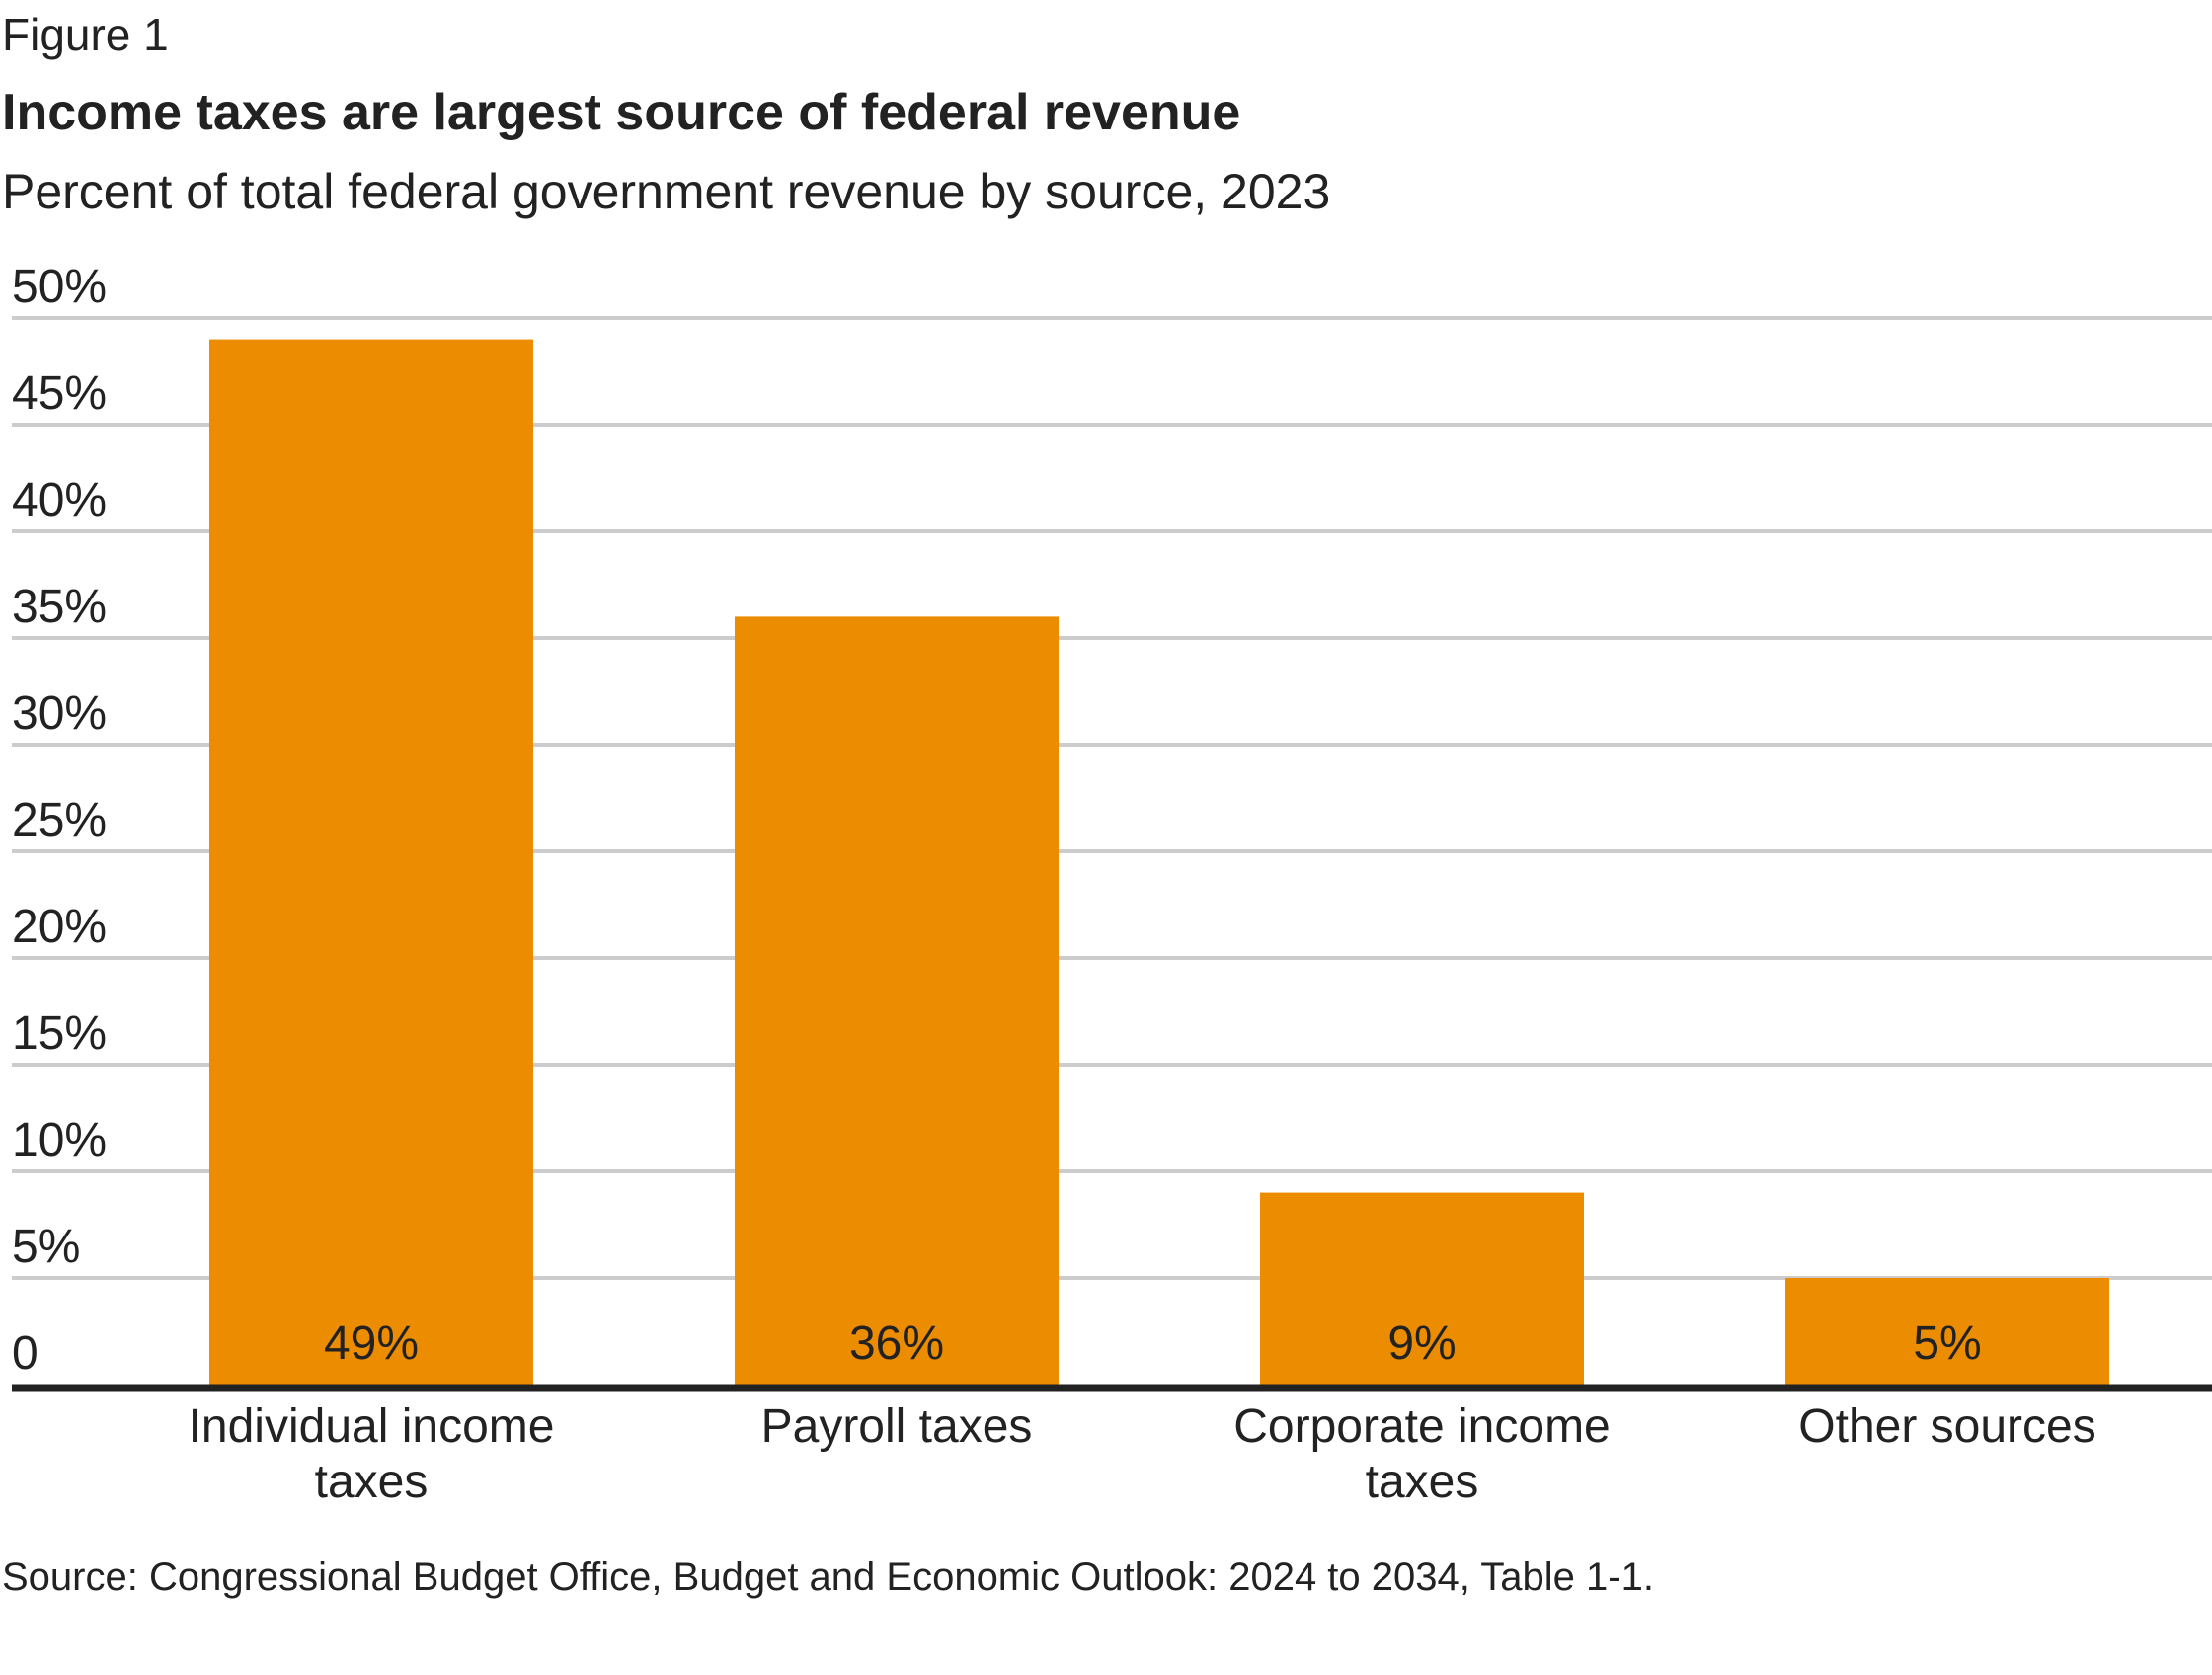 The height and width of the screenshot is (1675, 2212). Describe the element at coordinates (1947, 1343) in the screenshot. I see `bar-value-label: 5%` at that location.